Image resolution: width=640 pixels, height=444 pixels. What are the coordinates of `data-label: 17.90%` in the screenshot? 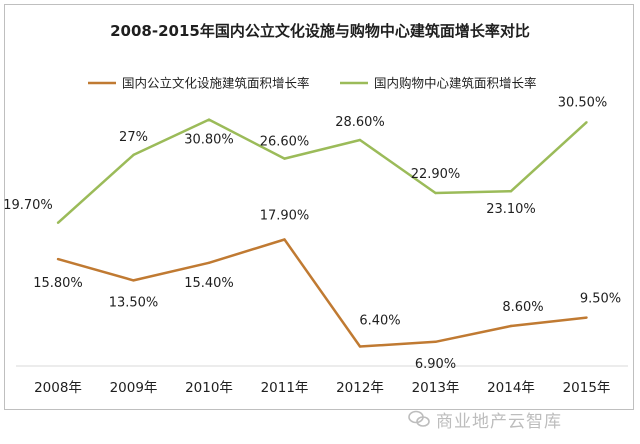 It's located at (285, 216).